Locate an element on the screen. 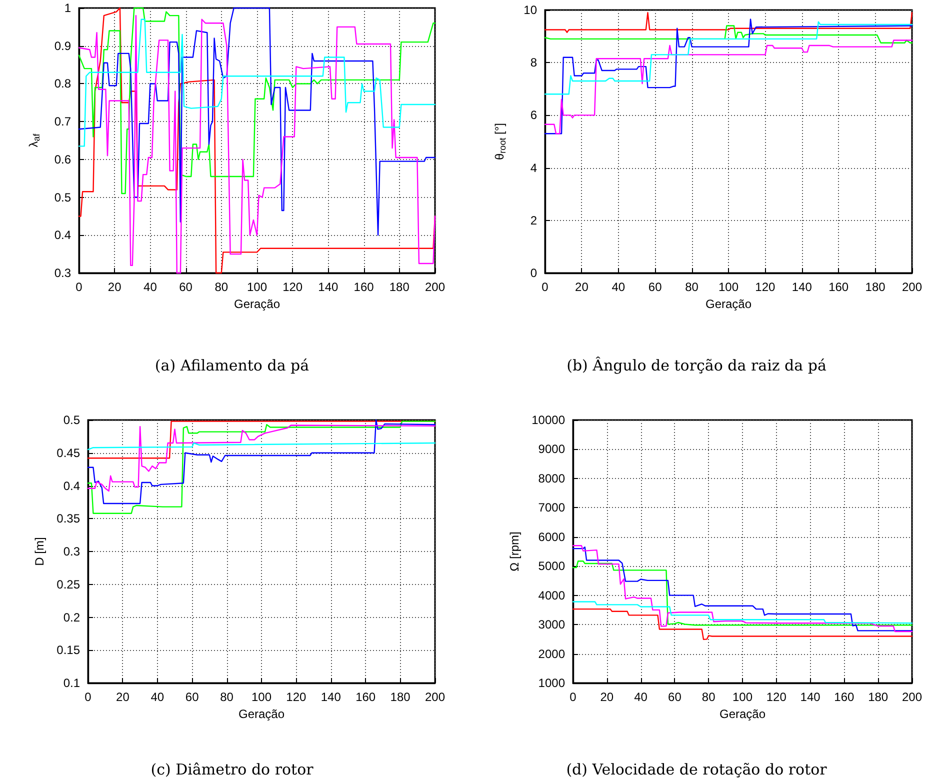 Image resolution: width=929 pixels, height=784 pixels. y-tick-label: 6 is located at coordinates (534, 115).